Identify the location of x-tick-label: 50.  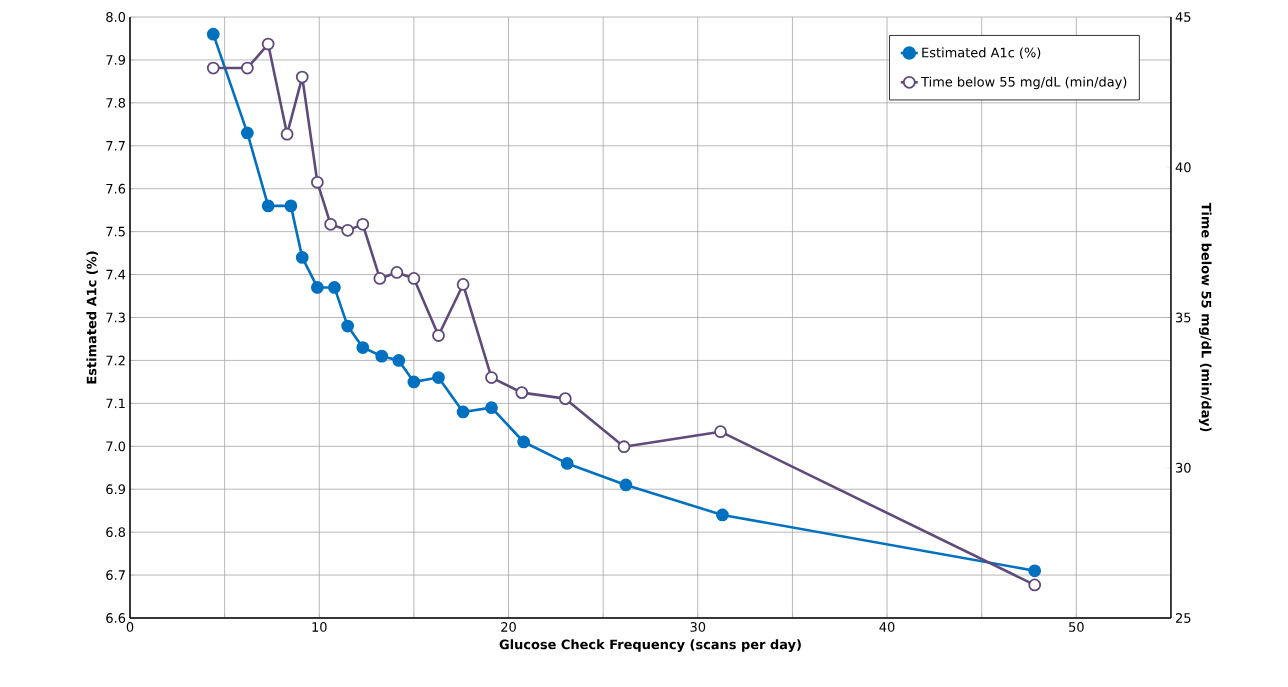
(1076, 627).